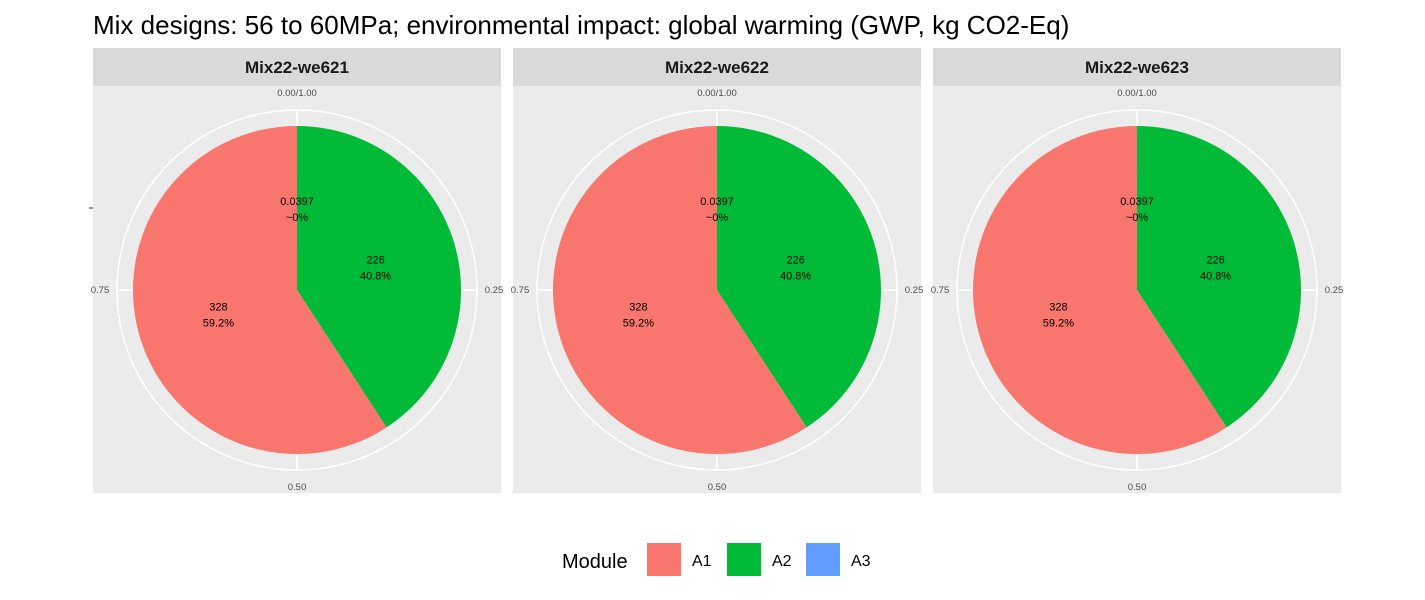  Describe the element at coordinates (823, 559) in the screenshot. I see `legend-key-a3` at that location.